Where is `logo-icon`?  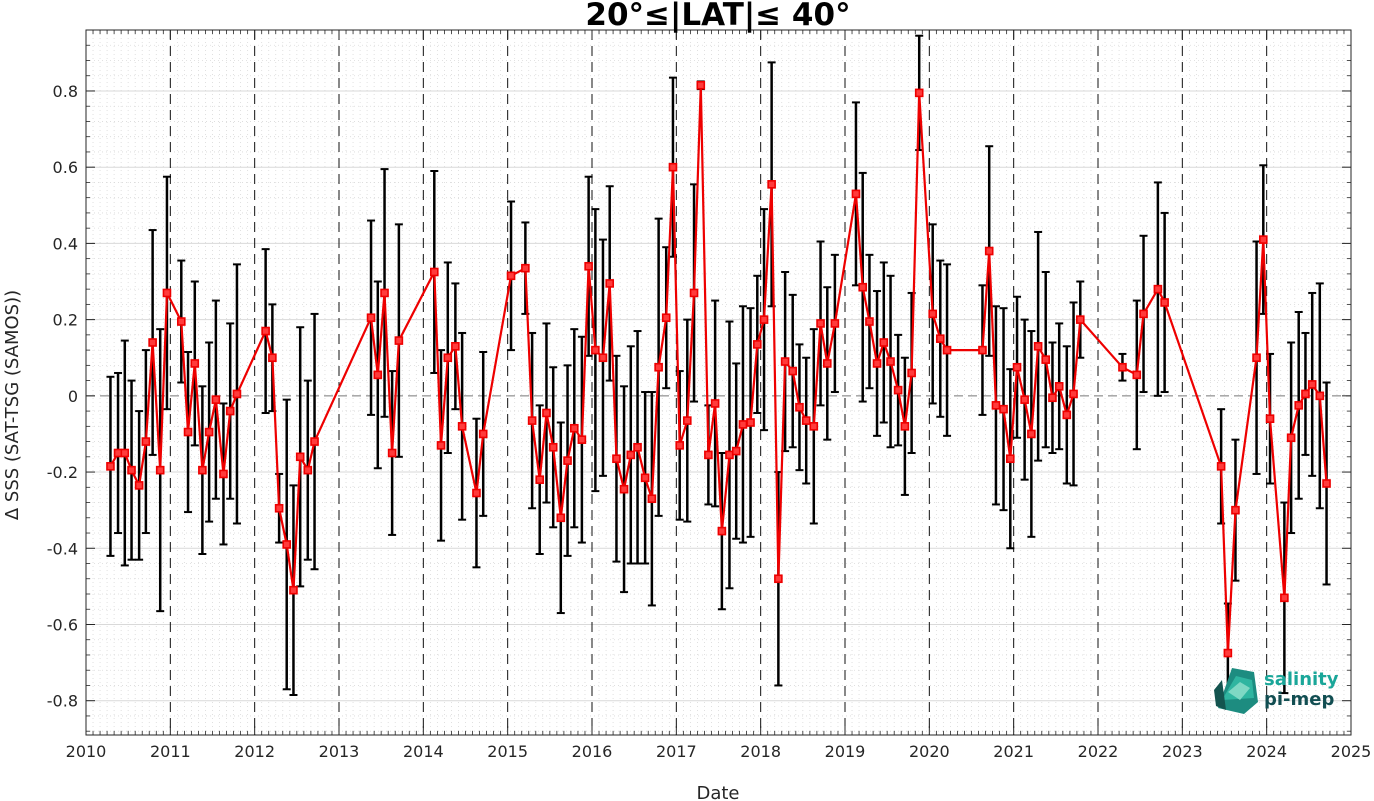
logo-icon is located at coordinates (1236, 691).